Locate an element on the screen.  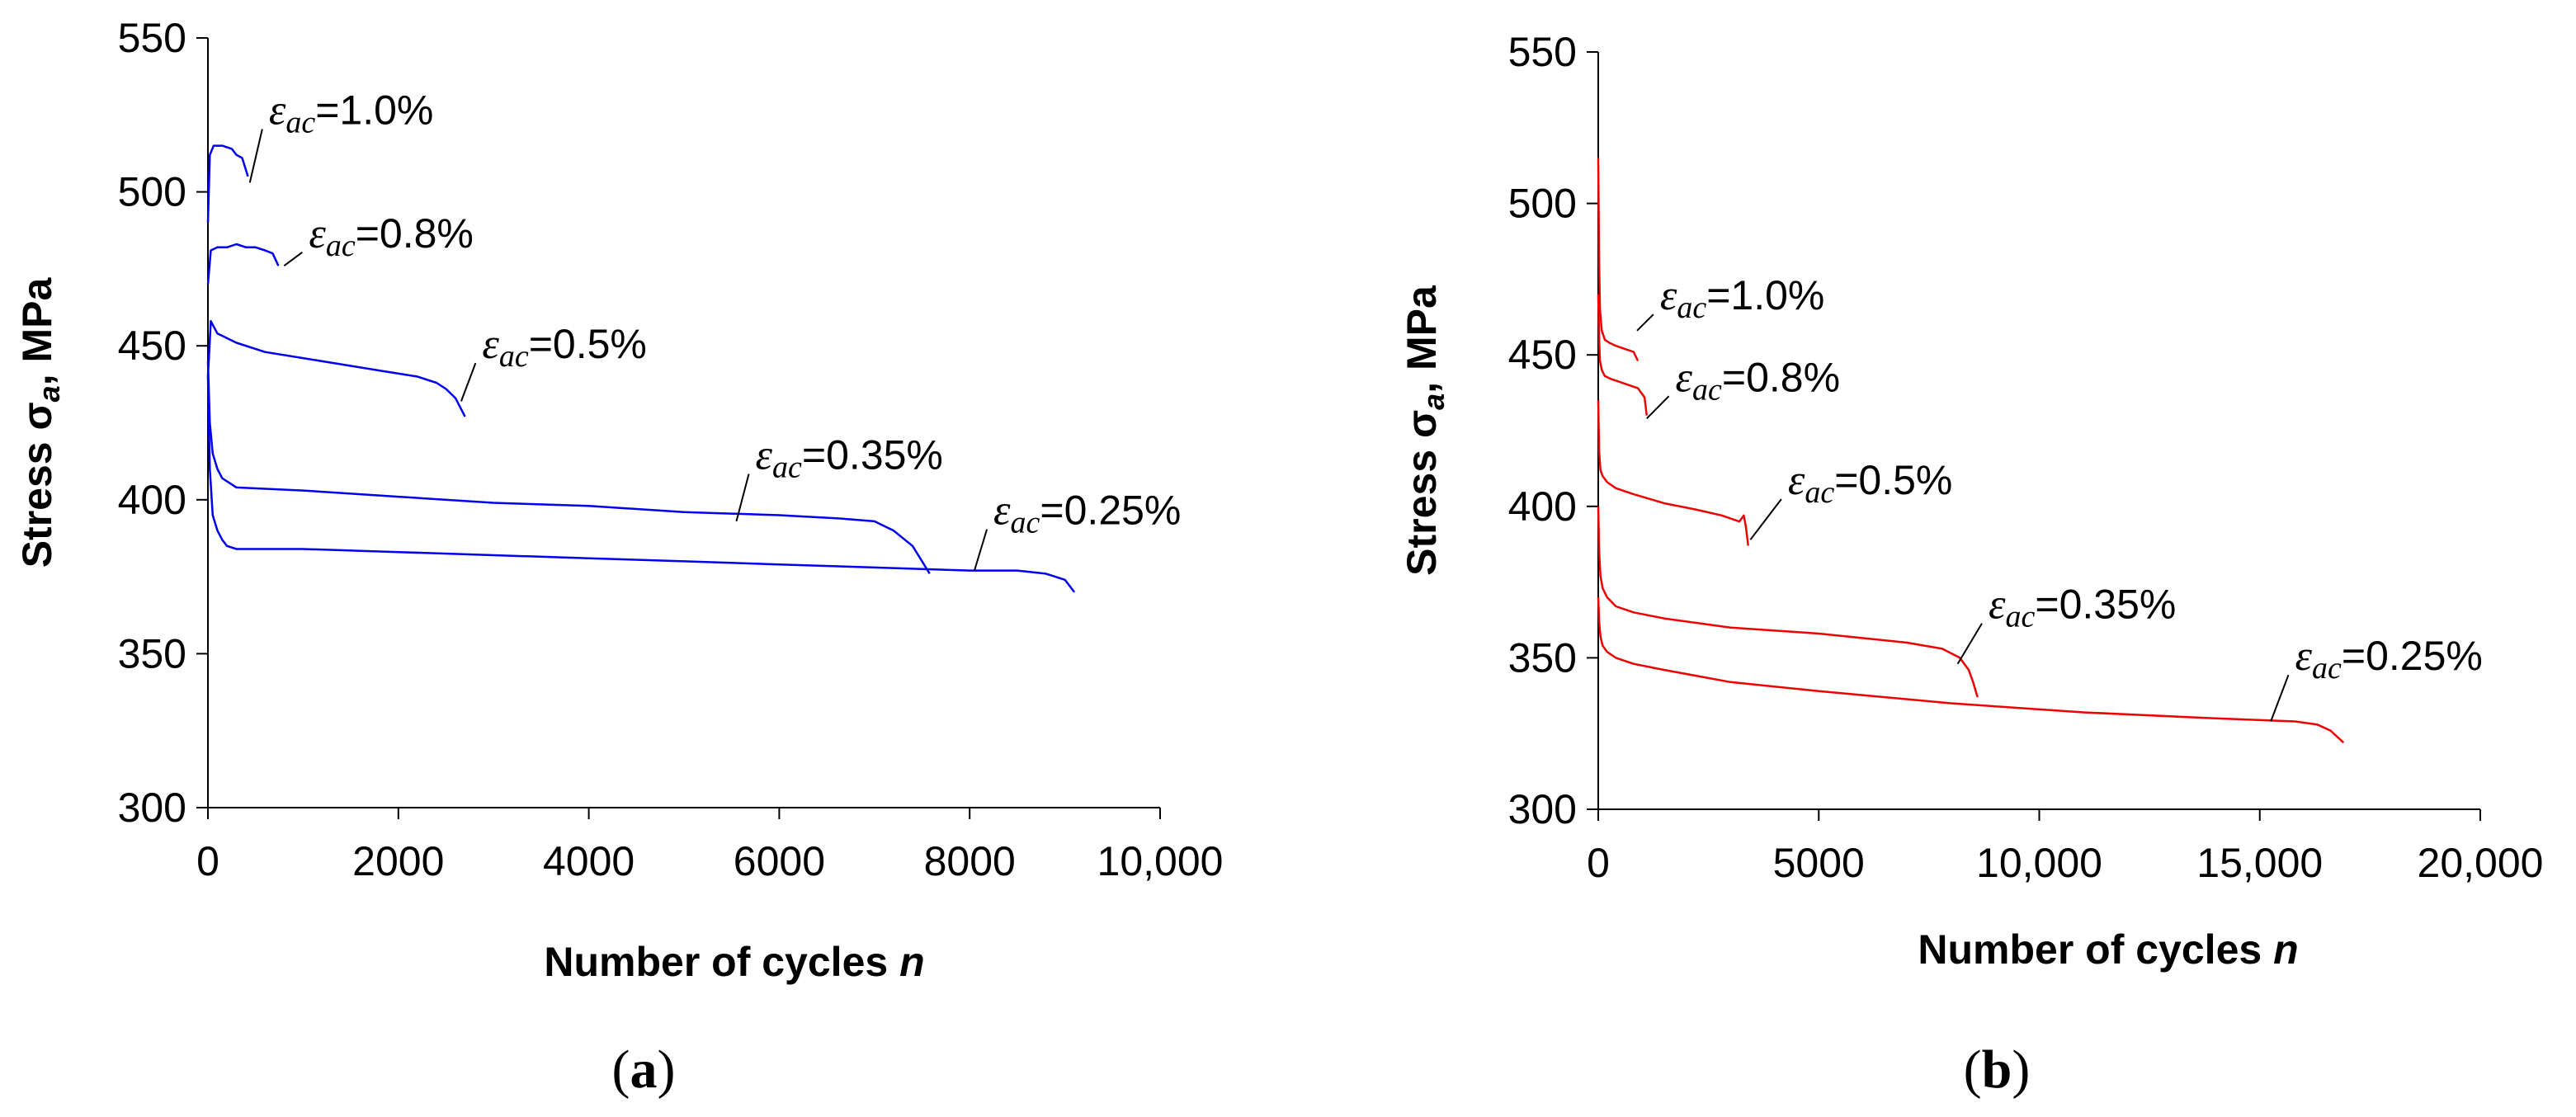
x-tick-label: 6000 is located at coordinates (779, 861).